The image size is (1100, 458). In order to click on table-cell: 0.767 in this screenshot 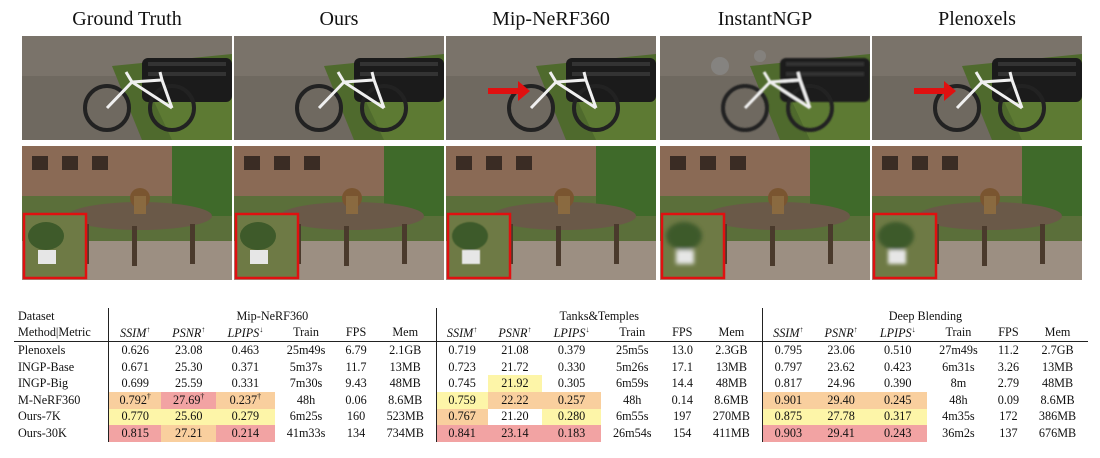, I will do `click(461, 417)`.